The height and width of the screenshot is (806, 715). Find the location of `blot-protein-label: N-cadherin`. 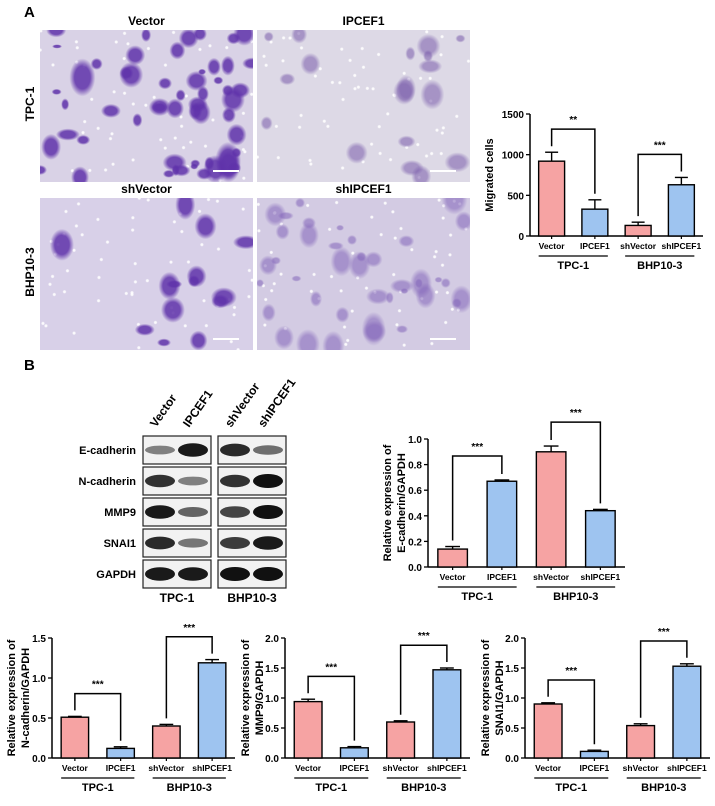

blot-protein-label: N-cadherin is located at coordinates (108, 482).